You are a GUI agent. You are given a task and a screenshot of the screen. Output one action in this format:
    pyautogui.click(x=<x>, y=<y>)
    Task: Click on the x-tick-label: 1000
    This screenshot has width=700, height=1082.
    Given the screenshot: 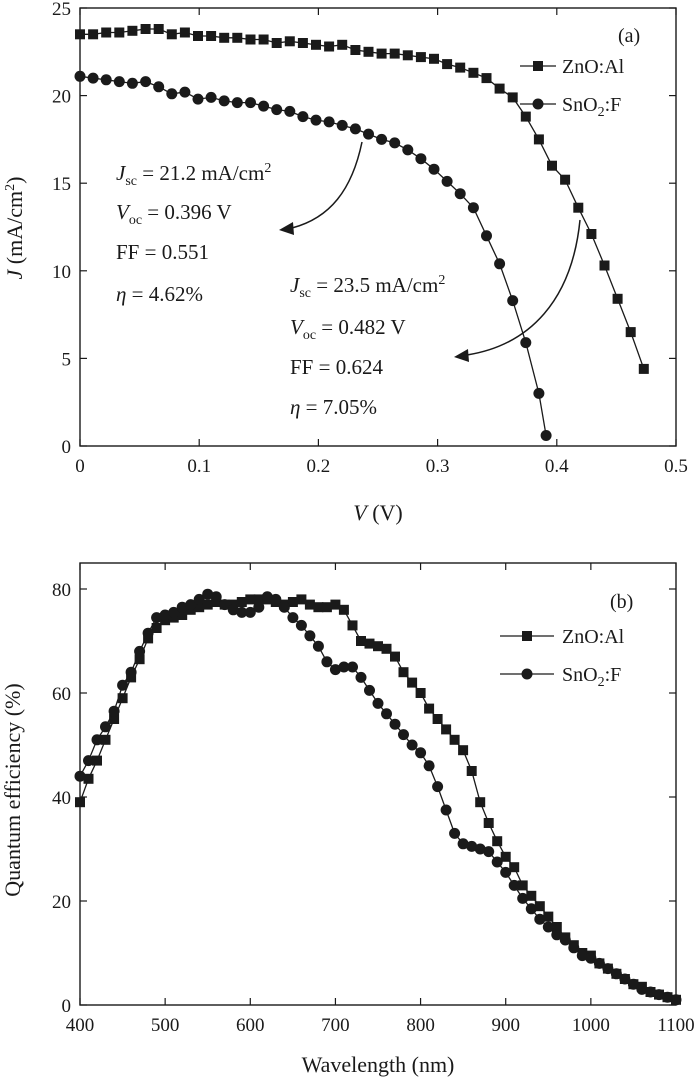 What is the action you would take?
    pyautogui.click(x=591, y=1025)
    